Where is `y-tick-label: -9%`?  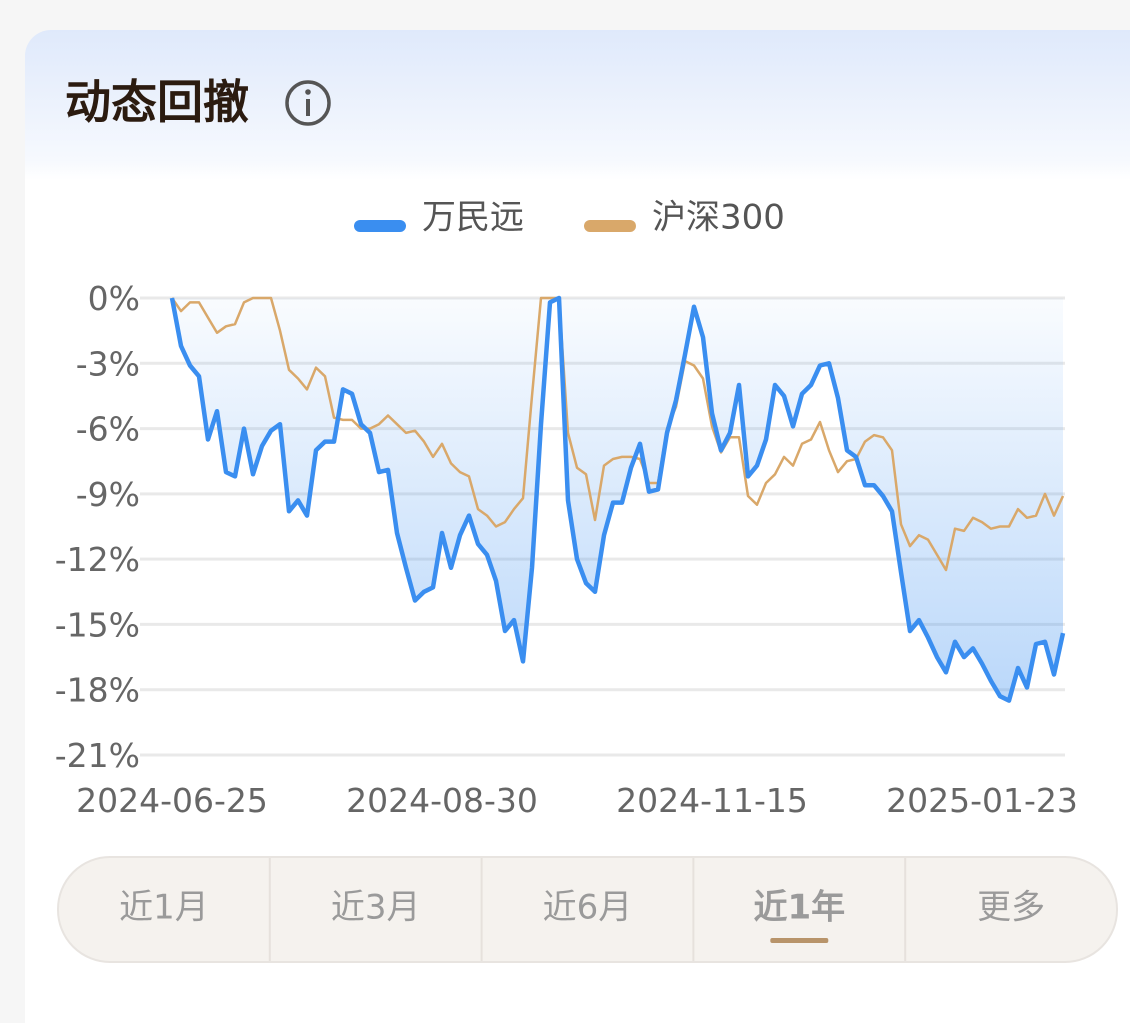
y-tick-label: -9% is located at coordinates (108, 494).